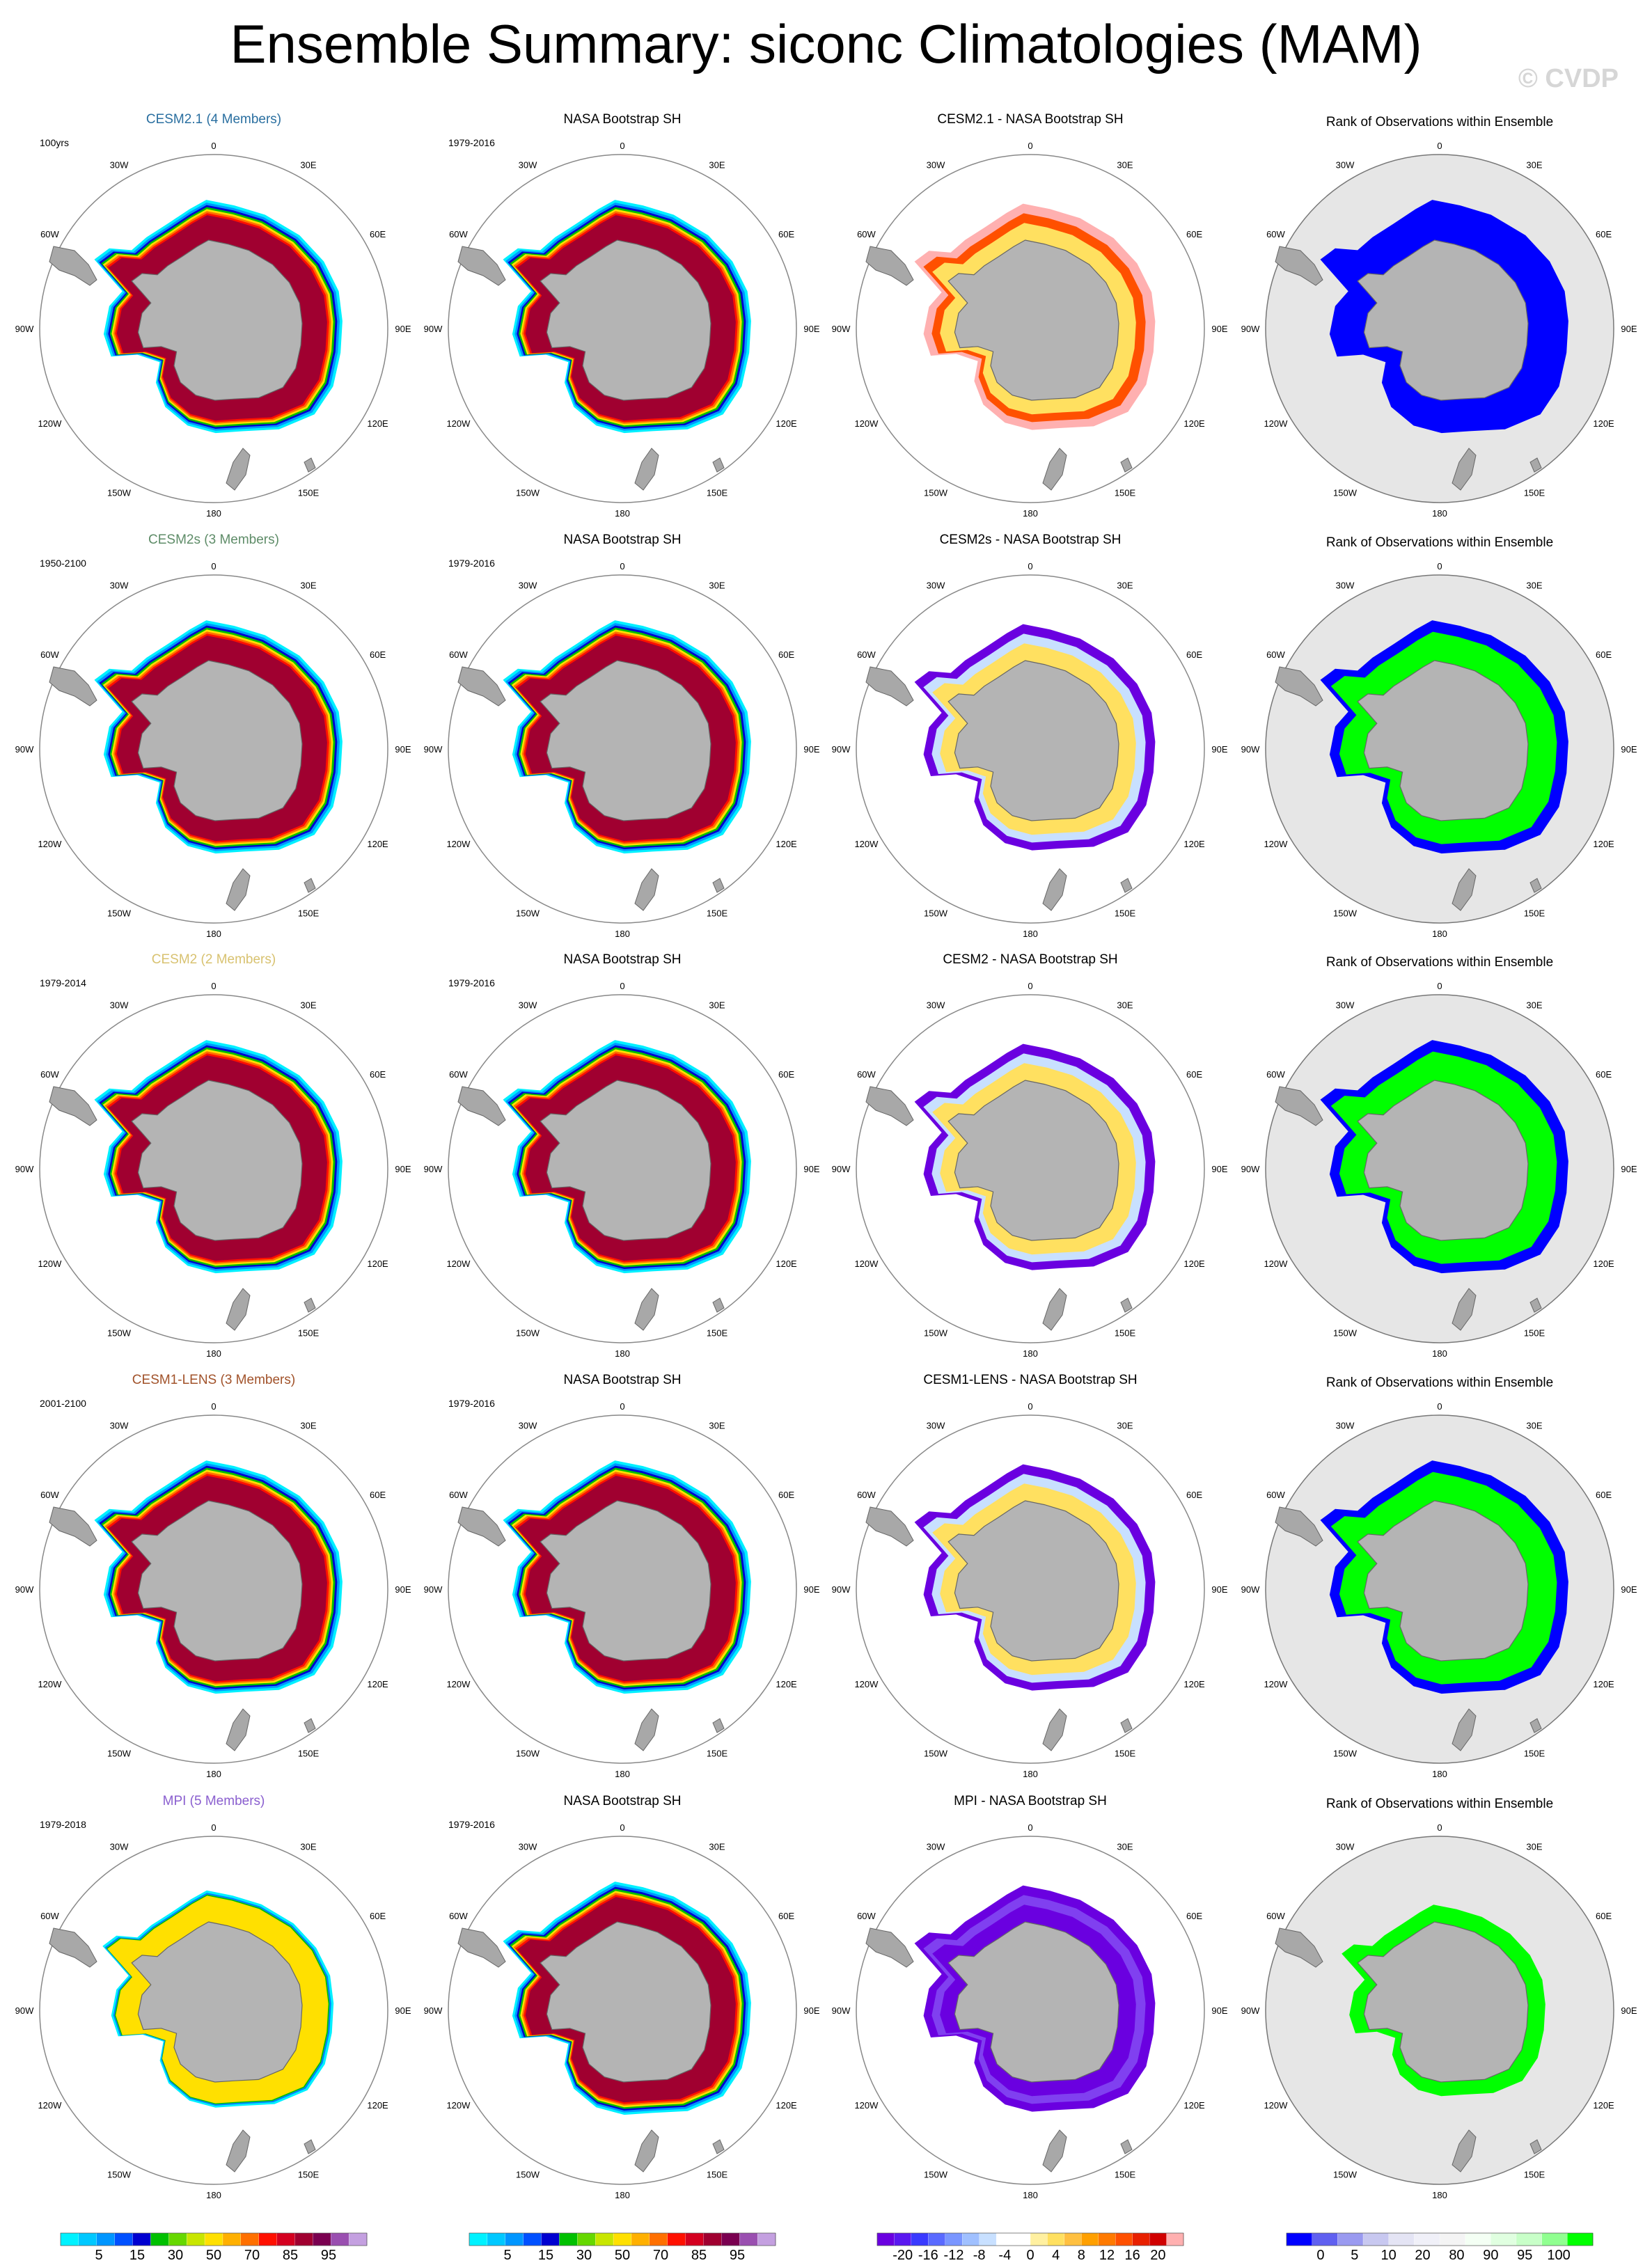  What do you see at coordinates (1056, 2255) in the screenshot?
I see `colorbar-tick-label: 4` at bounding box center [1056, 2255].